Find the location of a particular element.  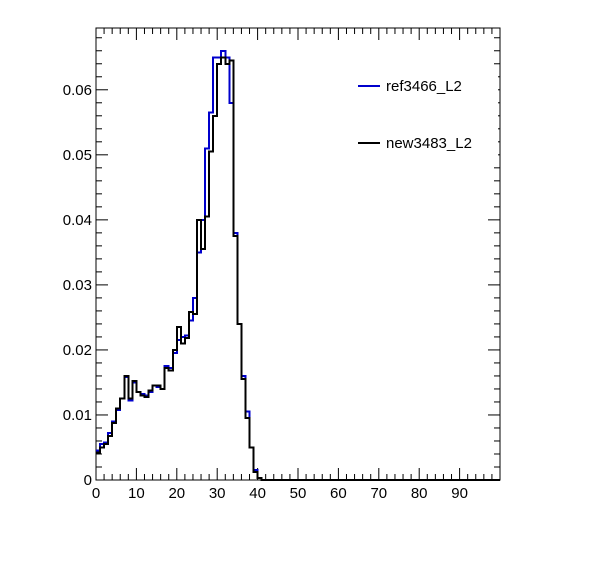

x-tick-label: 60 is located at coordinates (338, 493).